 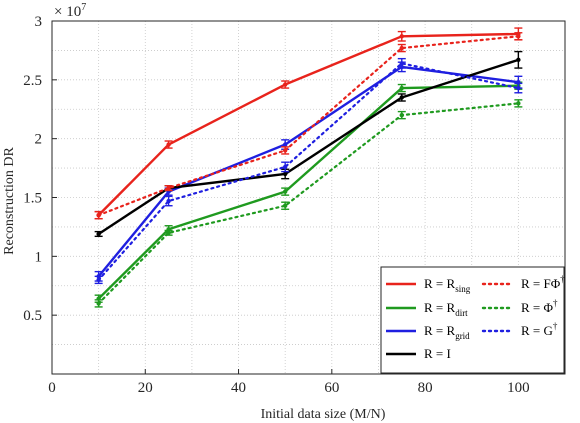 I want to click on legend-label-main: R = G, so click(x=537, y=330).